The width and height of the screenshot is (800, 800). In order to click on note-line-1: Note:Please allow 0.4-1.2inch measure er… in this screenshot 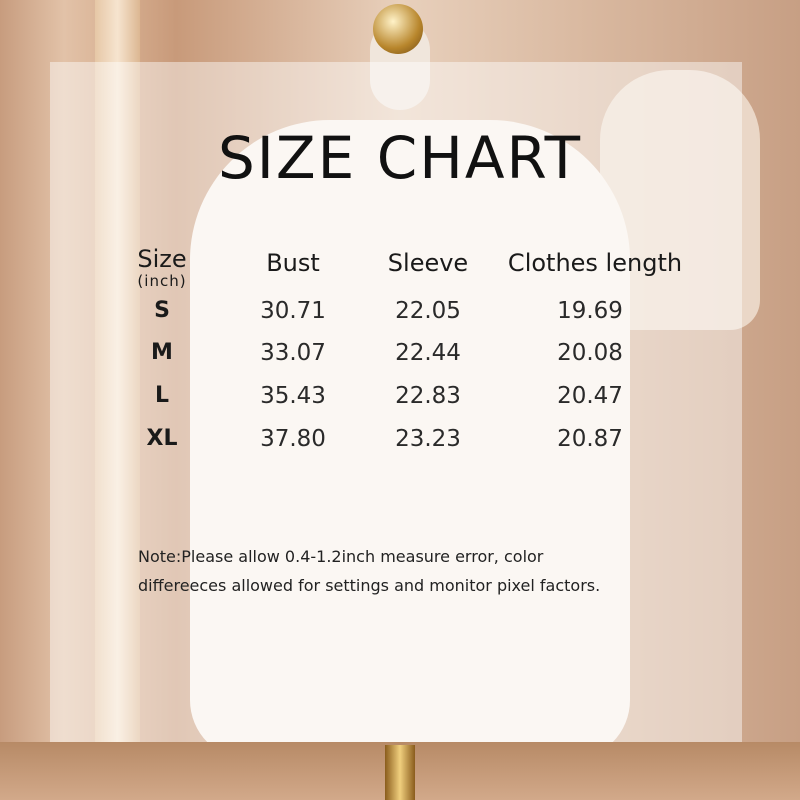, I will do `click(341, 556)`.